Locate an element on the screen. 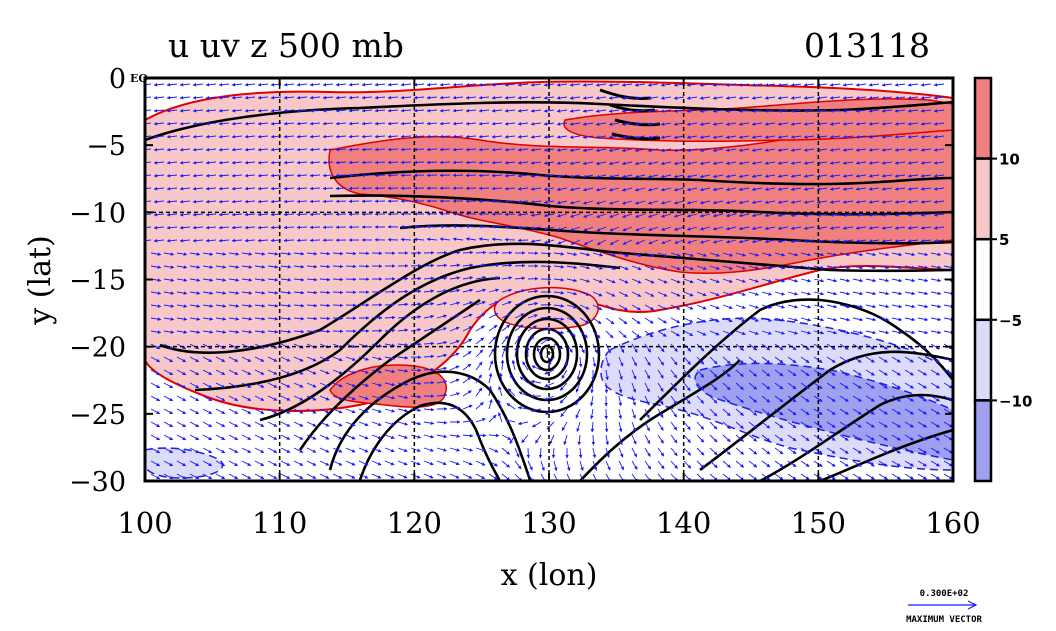 Image resolution: width=1056 pixels, height=631 pixels. y-tick-label: −20 is located at coordinates (97, 348).